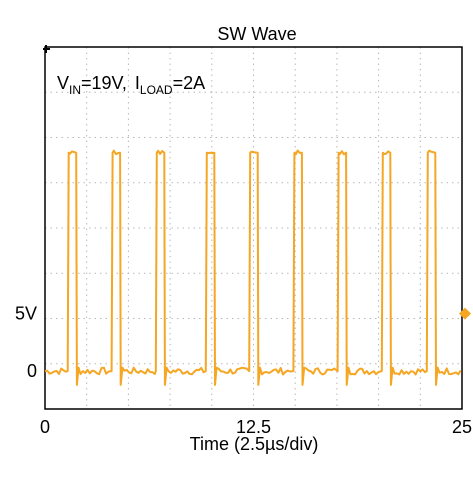  I want to click on y-tick-labels: 0 5V, so click(26, 342).